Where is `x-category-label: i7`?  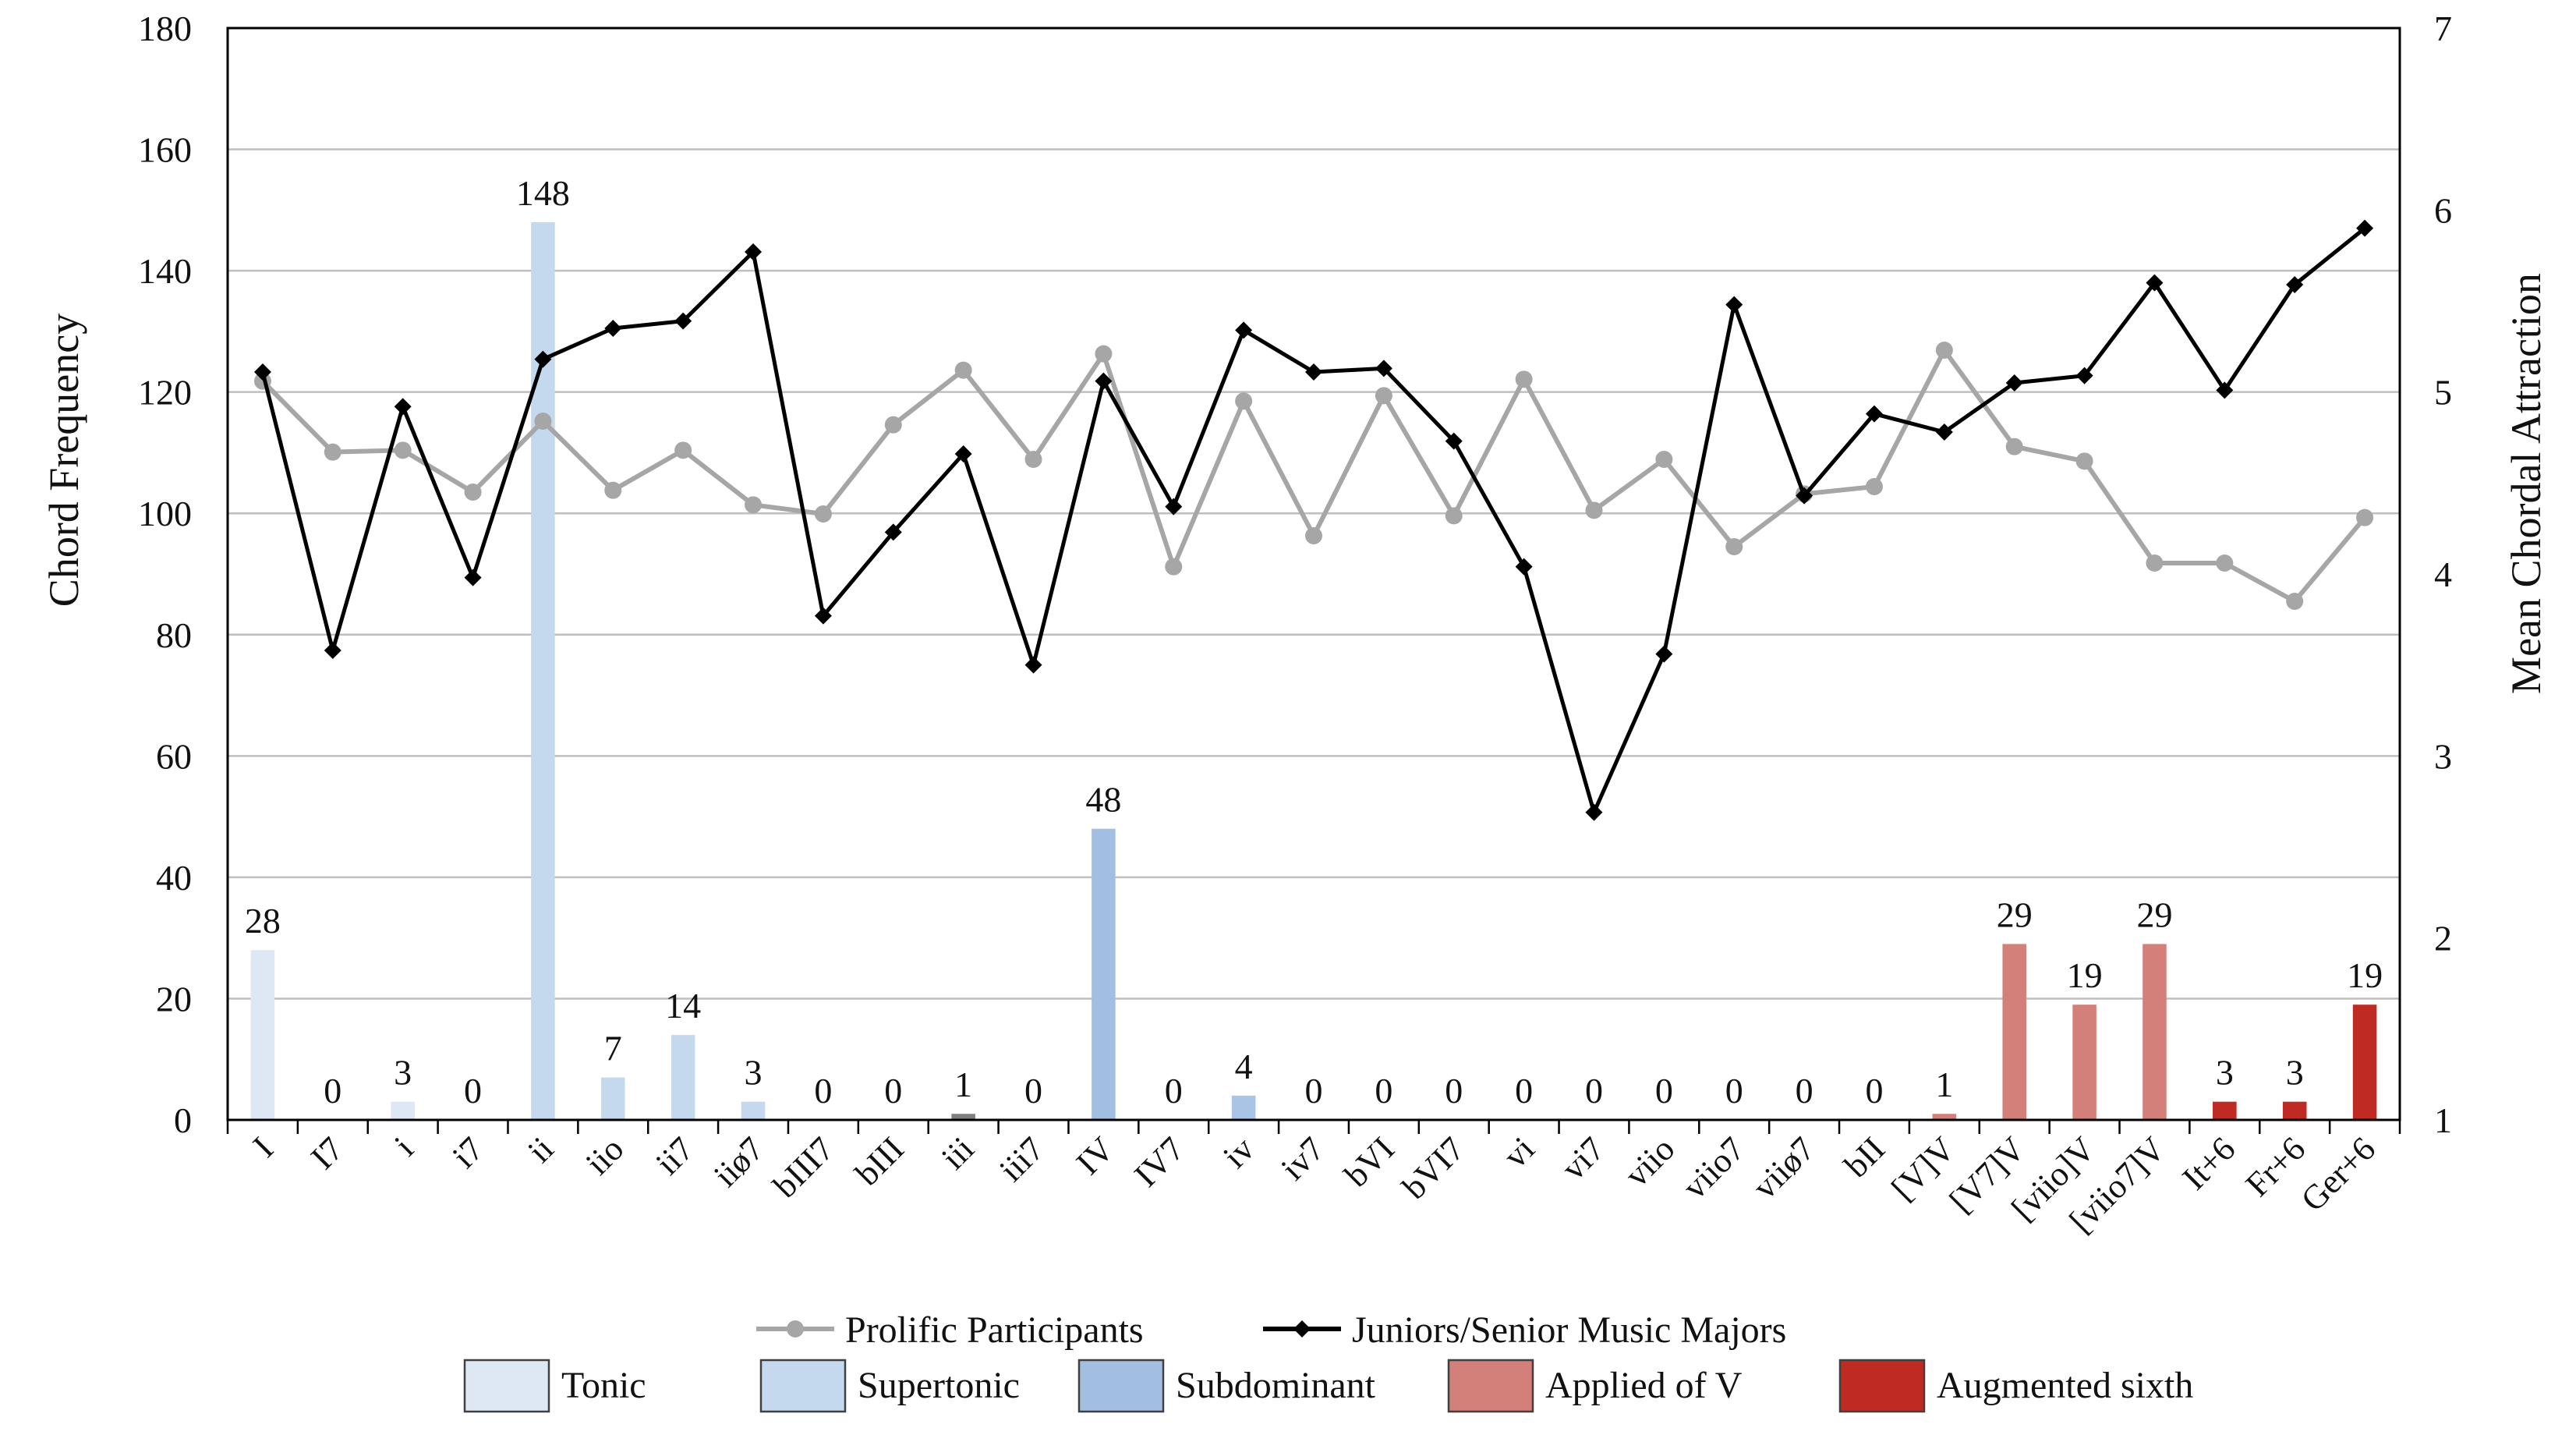 x-category-label: i7 is located at coordinates (468, 1152).